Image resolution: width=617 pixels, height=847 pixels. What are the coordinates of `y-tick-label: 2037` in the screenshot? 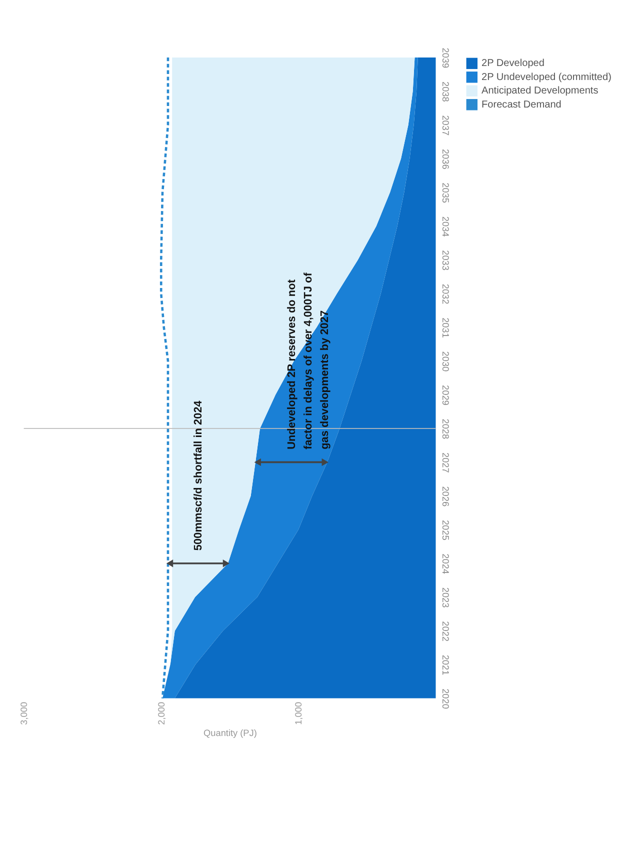 It's located at (445, 125).